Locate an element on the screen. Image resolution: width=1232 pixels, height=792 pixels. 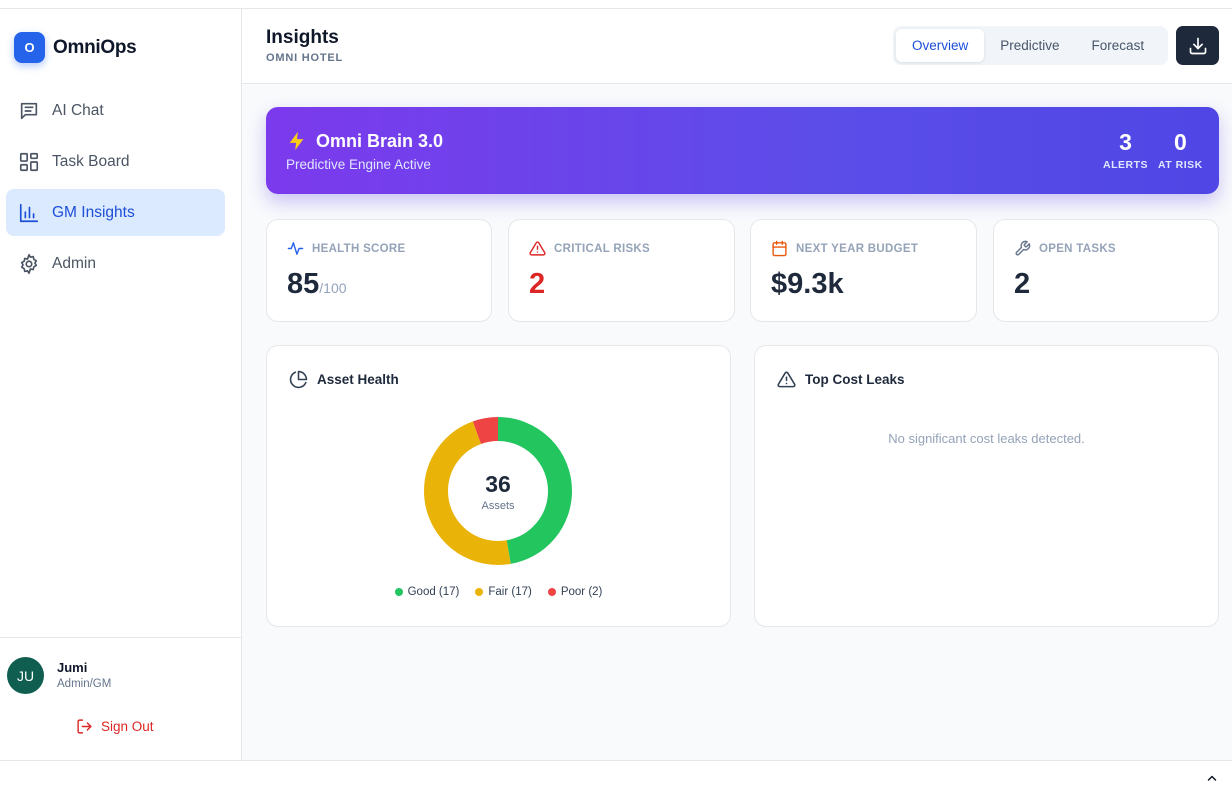
total-assets-label: Assets is located at coordinates (498, 505).